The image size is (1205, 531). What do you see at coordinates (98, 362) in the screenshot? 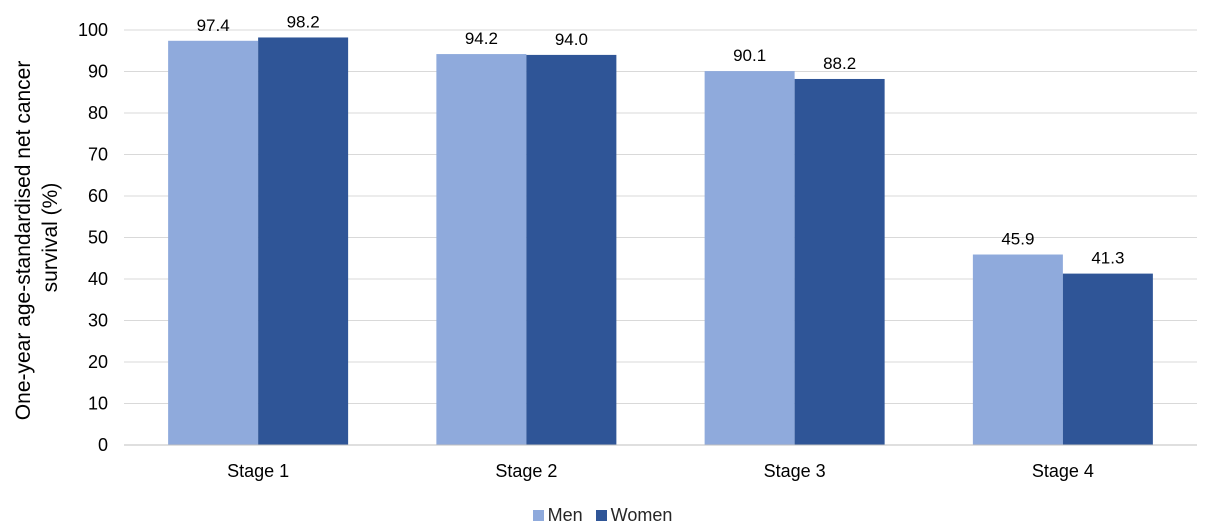
I see `y-tick-label: 20` at bounding box center [98, 362].